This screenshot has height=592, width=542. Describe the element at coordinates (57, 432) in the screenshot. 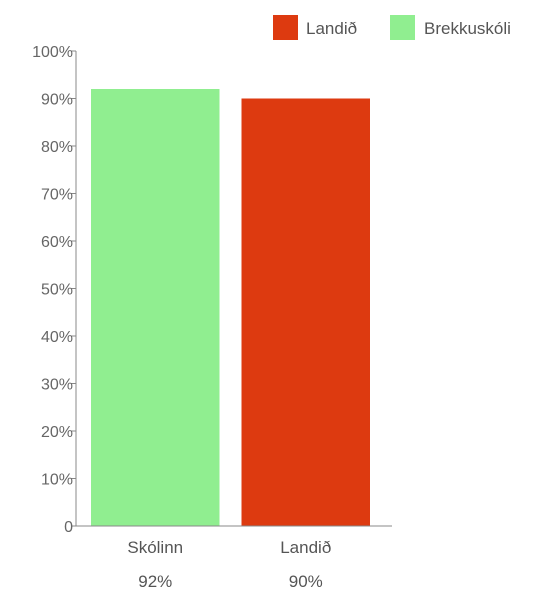

I see `y-tick-label: 20%` at that location.